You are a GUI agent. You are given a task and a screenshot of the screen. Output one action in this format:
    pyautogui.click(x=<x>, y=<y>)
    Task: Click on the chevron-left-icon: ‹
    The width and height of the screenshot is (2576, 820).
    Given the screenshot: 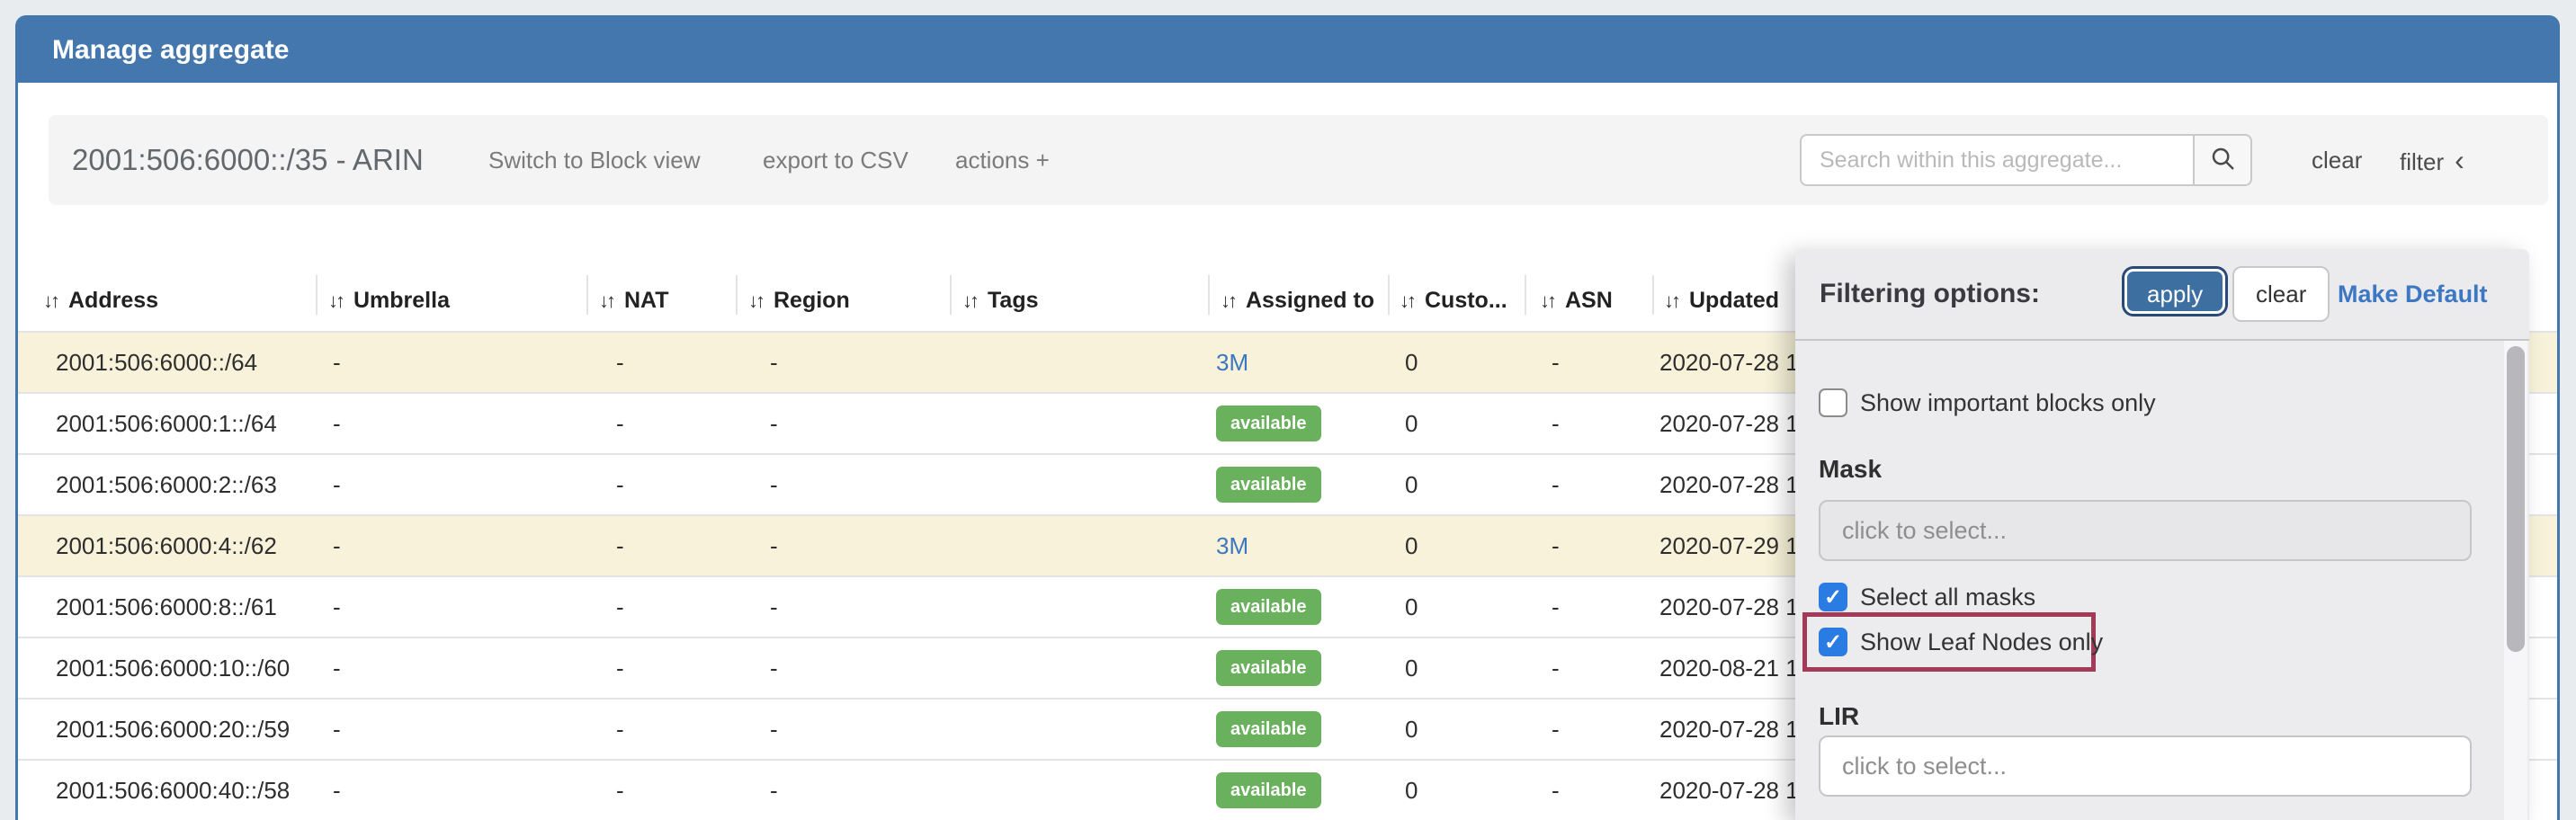 What is the action you would take?
    pyautogui.click(x=2459, y=160)
    